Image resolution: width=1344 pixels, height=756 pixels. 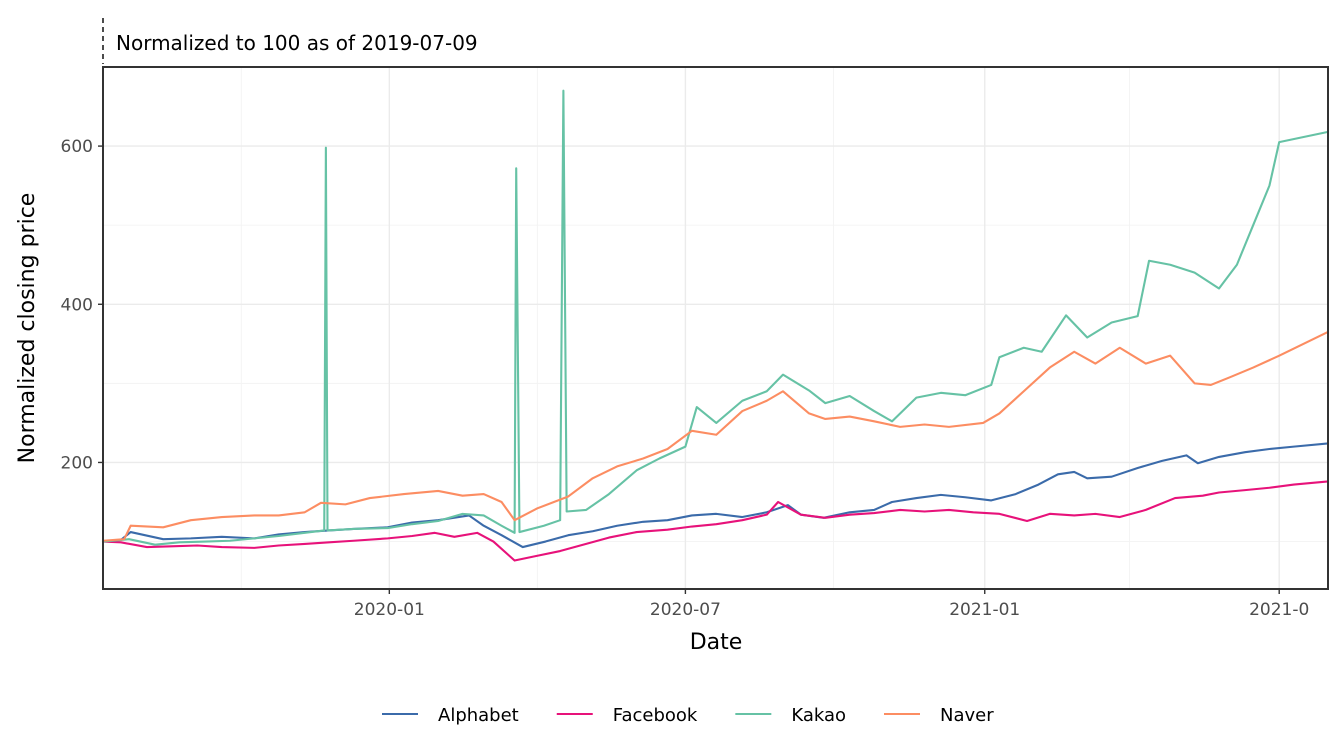 I want to click on y-tick-label: 400, so click(x=77, y=305).